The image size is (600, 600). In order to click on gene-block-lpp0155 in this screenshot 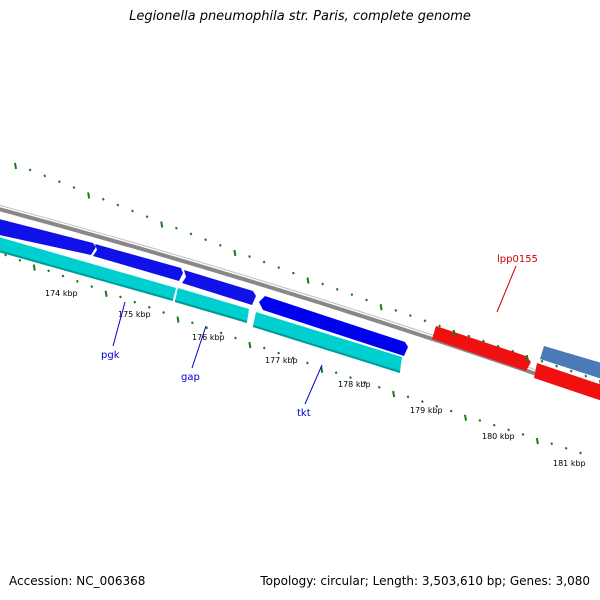, I will do `click(481, 348)`.